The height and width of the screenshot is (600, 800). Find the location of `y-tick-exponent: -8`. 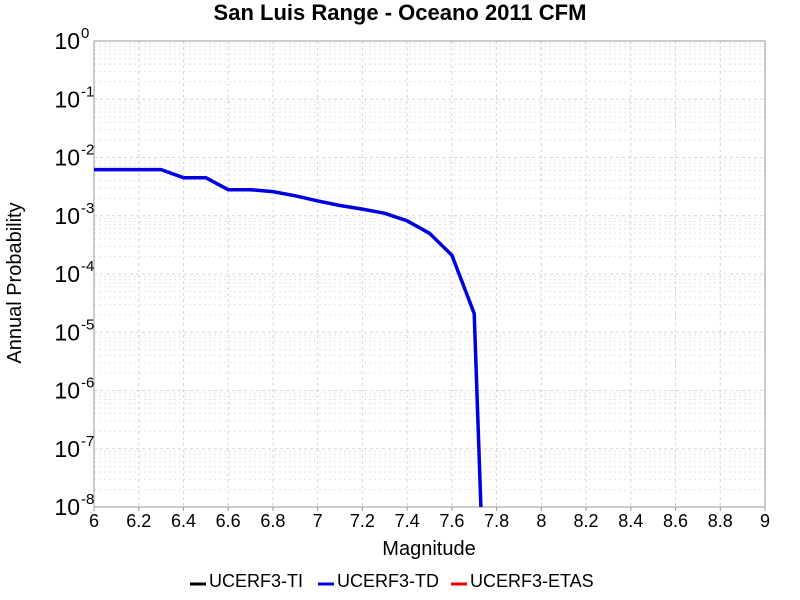

y-tick-exponent: -8 is located at coordinates (87, 499).